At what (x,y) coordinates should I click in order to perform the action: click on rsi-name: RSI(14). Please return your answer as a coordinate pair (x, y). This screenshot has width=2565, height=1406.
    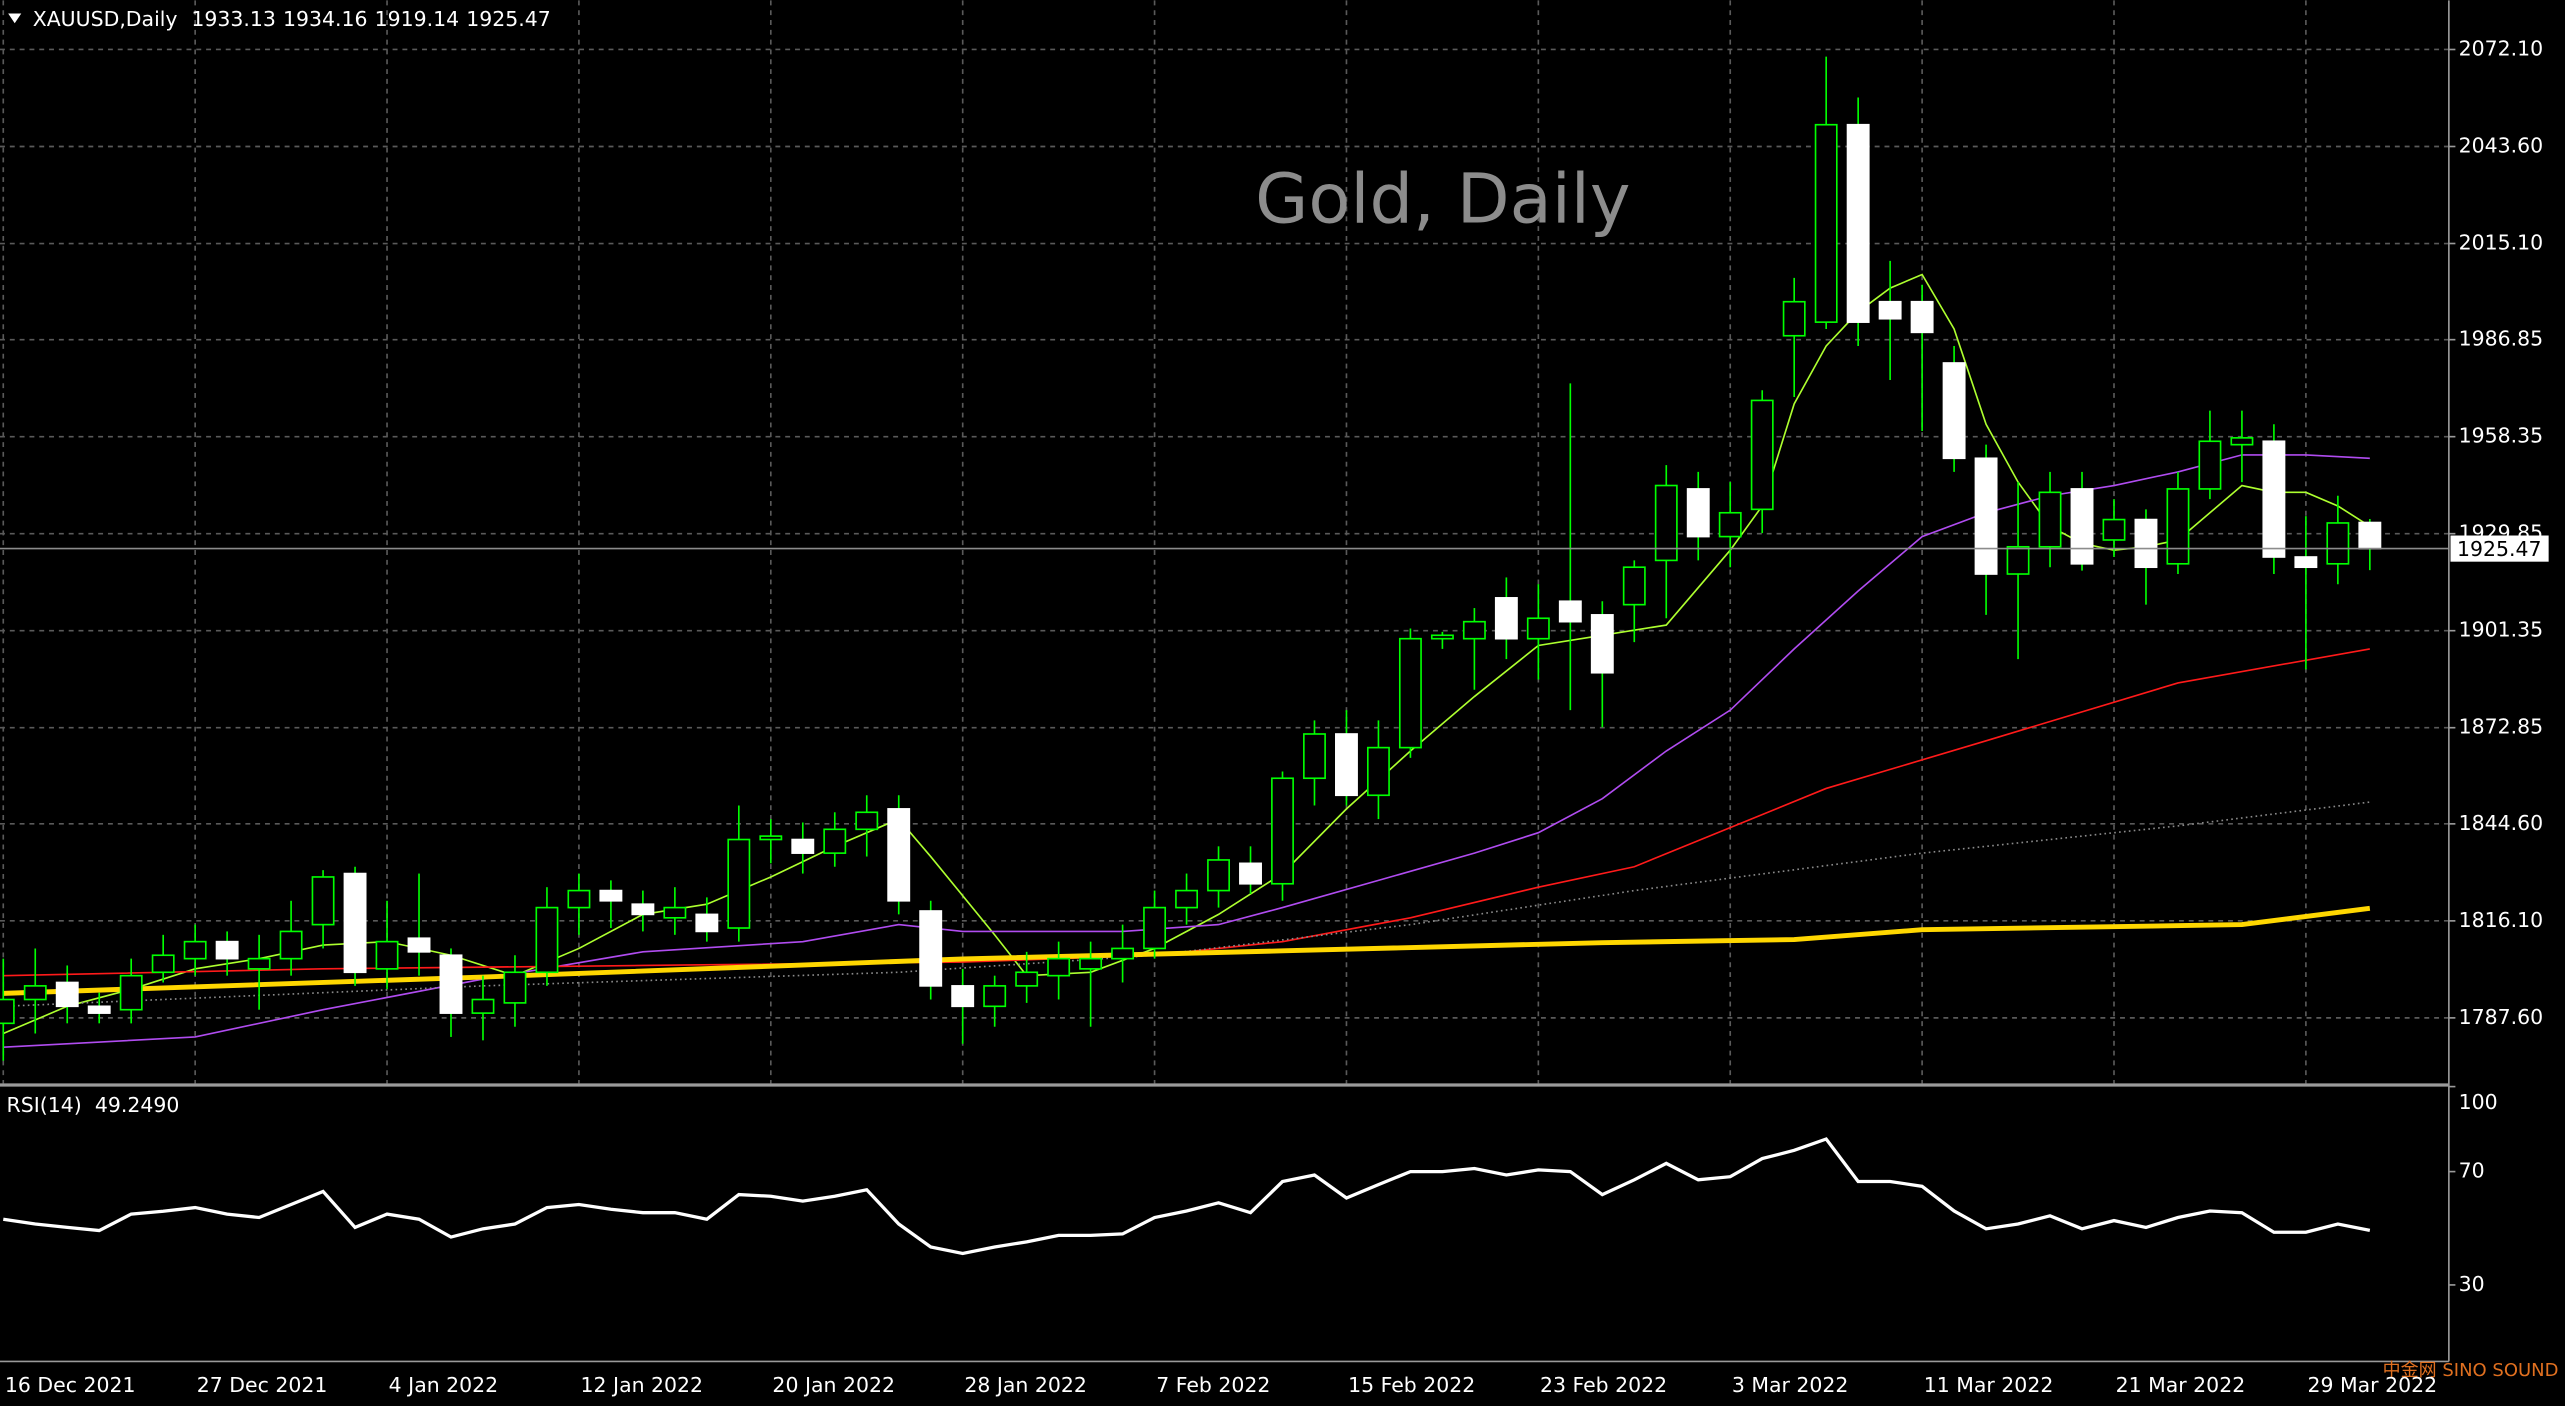
    Looking at the image, I should click on (44, 1105).